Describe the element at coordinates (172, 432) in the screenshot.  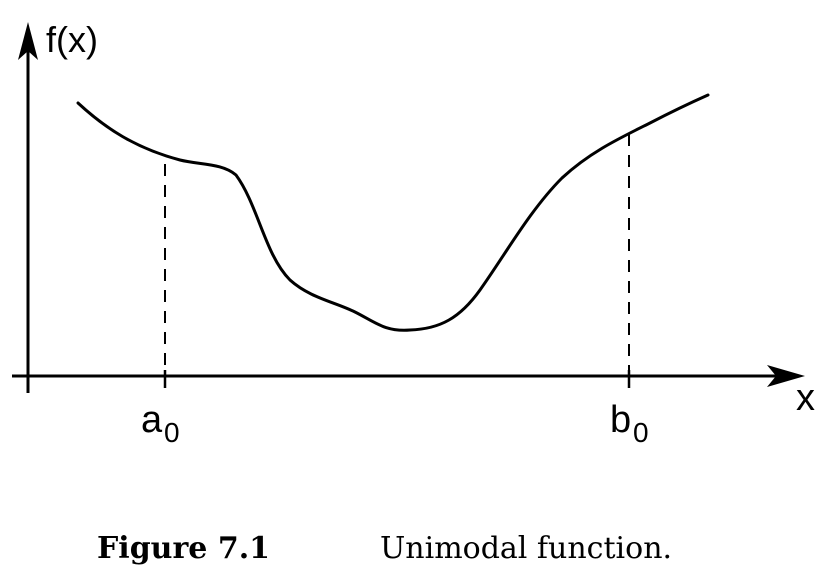
I see `label-a0-subscript: 0` at that location.